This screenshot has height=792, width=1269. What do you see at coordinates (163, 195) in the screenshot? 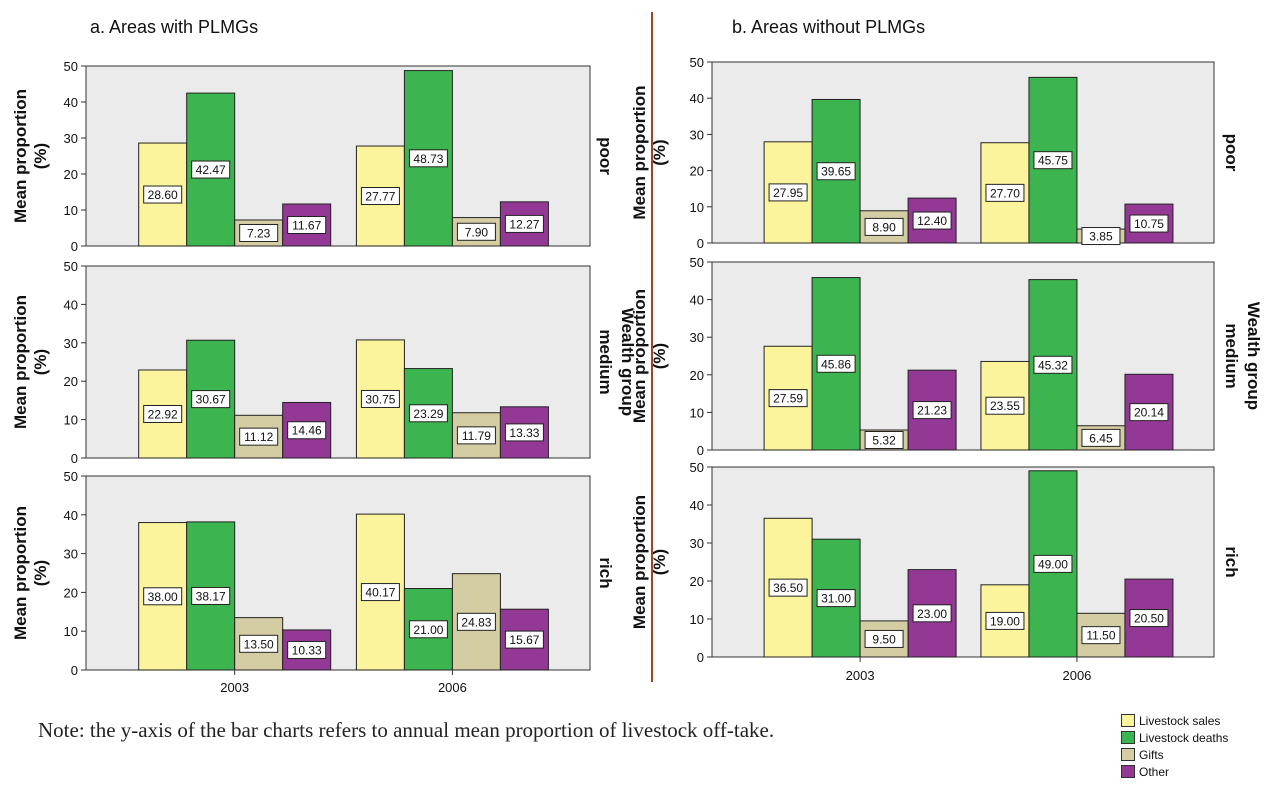
I see `data-label: 28.60` at bounding box center [163, 195].